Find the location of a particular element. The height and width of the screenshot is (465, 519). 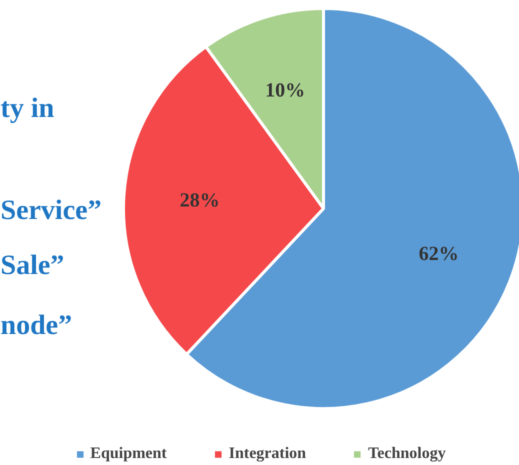

text: ty in is located at coordinates (27, 108).